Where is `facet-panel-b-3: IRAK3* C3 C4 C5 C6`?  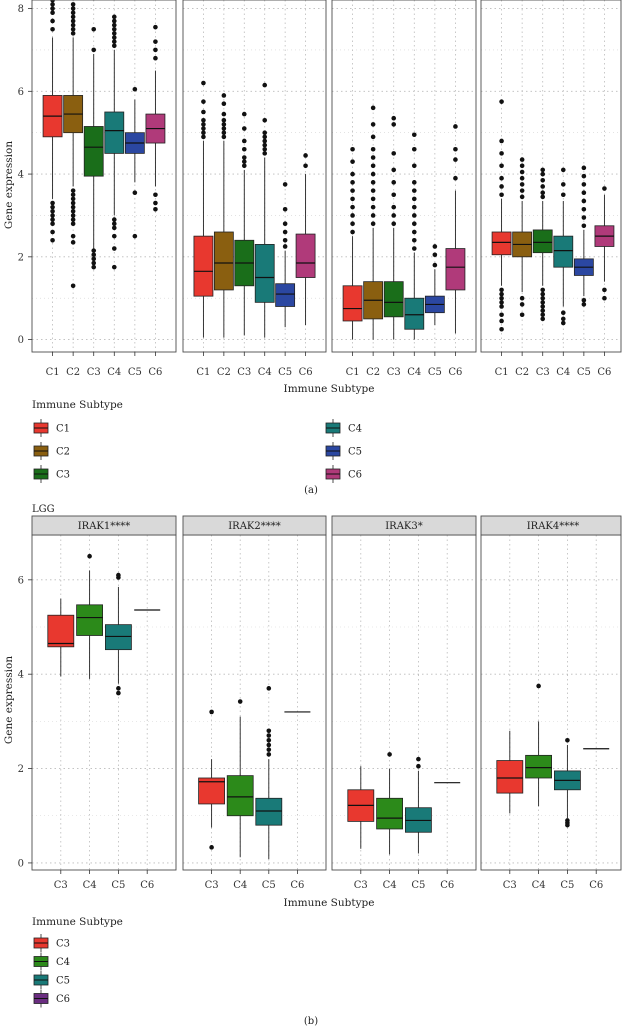
facet-panel-b-3: IRAK3* C3 C4 C5 C6 is located at coordinates (404, 703).